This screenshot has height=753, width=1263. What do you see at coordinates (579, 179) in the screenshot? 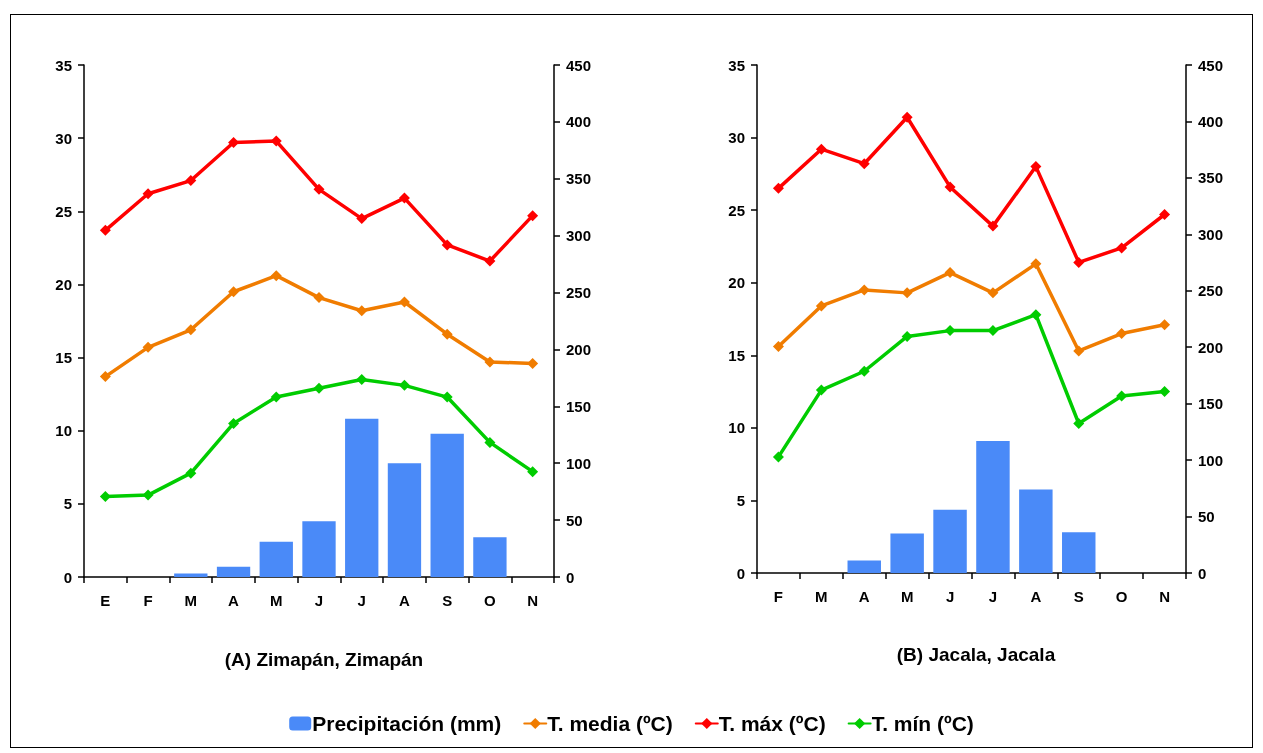
I see `y2-tick-label: 350` at bounding box center [579, 179].